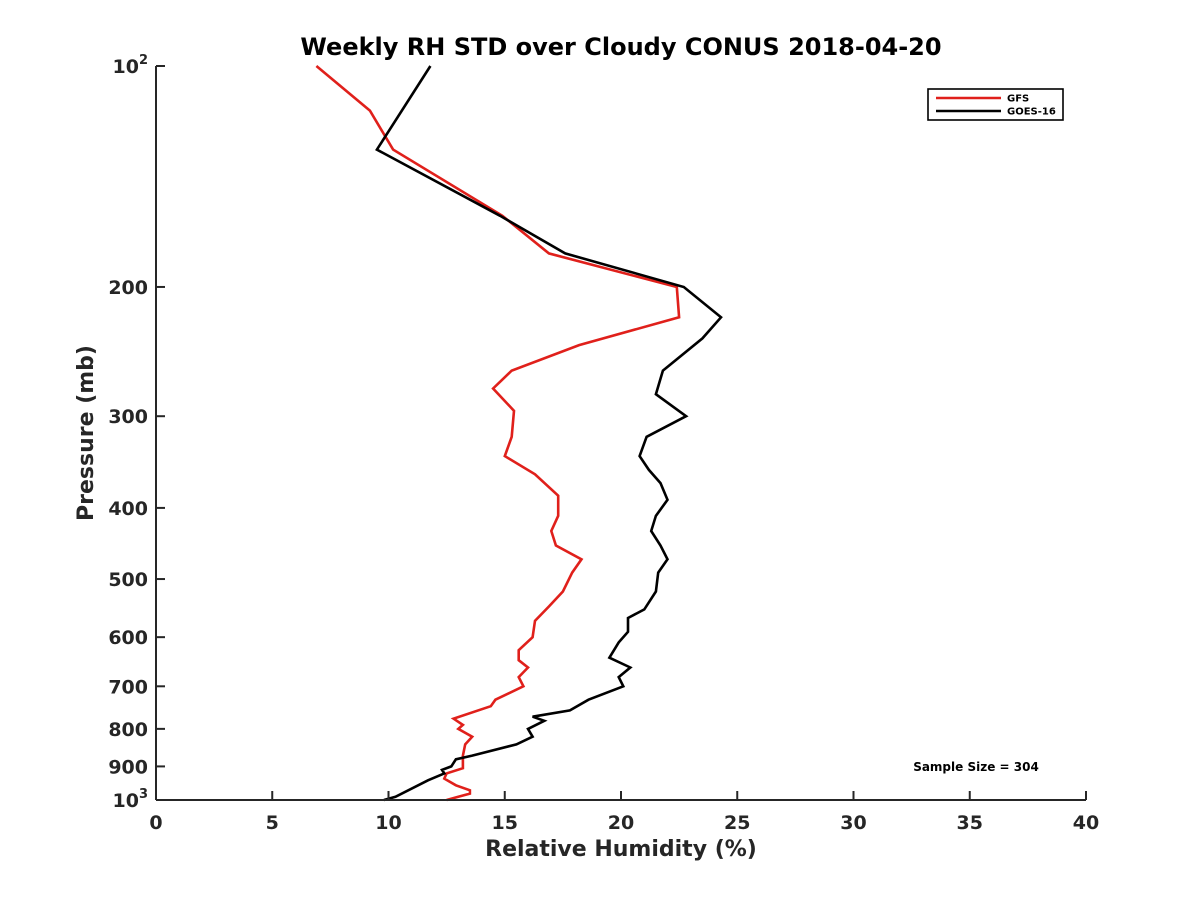 Image resolution: width=1200 pixels, height=900 pixels. What do you see at coordinates (128, 509) in the screenshot?
I see `y-tick-label: 400` at bounding box center [128, 509].